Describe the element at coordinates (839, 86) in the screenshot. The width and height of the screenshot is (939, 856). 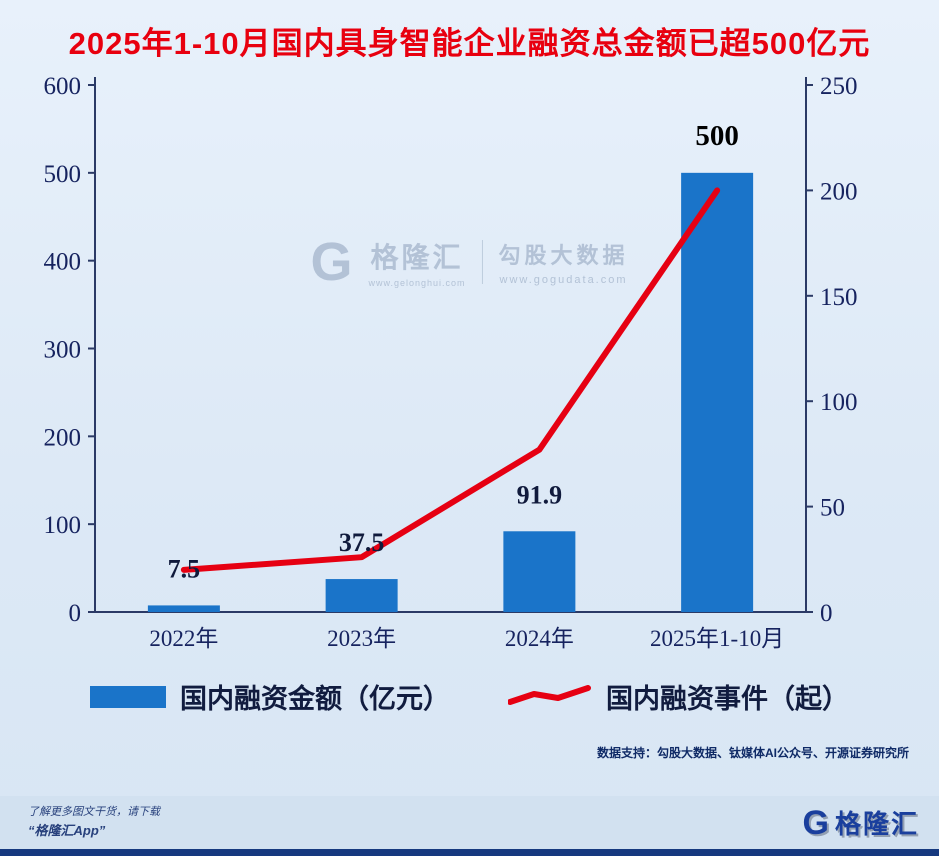
I see `y-axis-right-tick-label: 250` at that location.